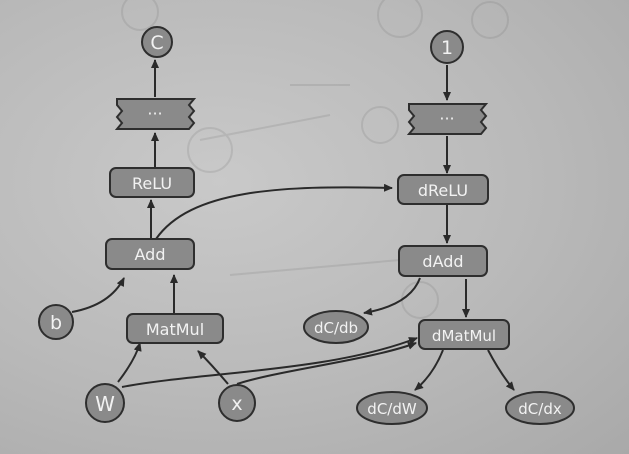  I want to click on node-relu: ReLU, so click(152, 182).